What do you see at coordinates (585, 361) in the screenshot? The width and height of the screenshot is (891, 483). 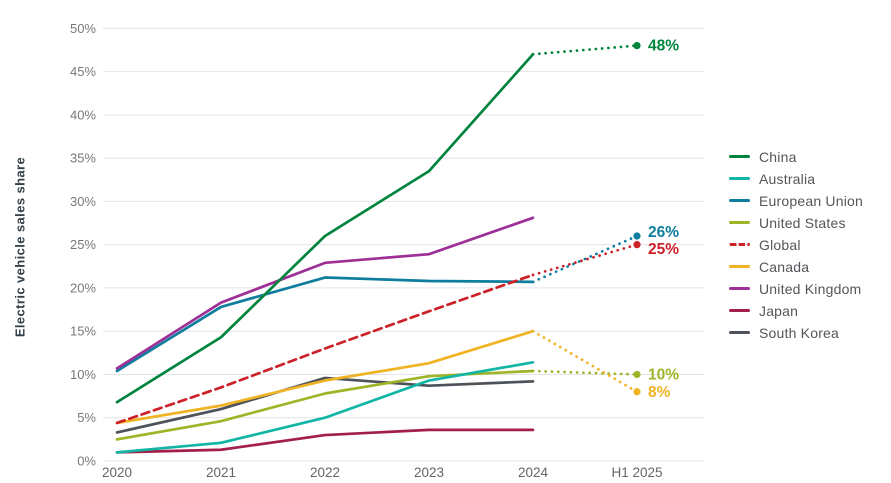 I see `projection-line-canada` at bounding box center [585, 361].